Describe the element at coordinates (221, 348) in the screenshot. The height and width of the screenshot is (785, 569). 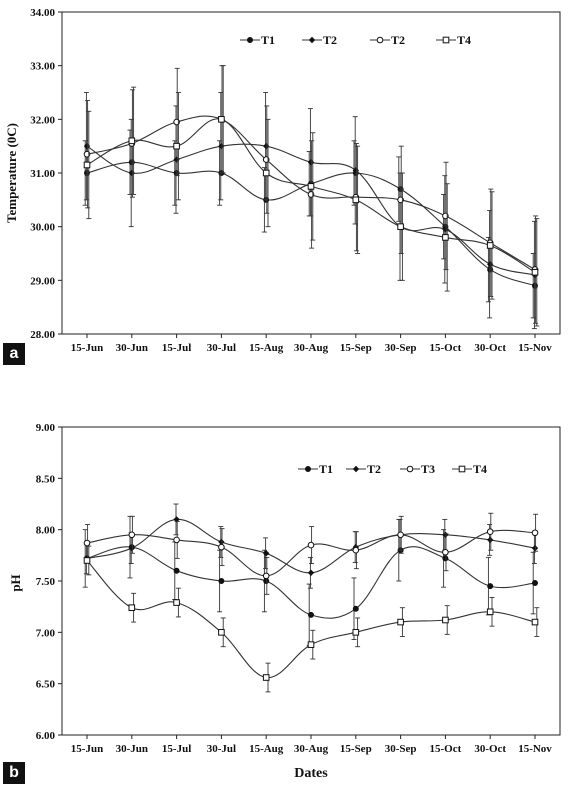
I see `panel-a-x-tick-label: 30-Jul` at that location.